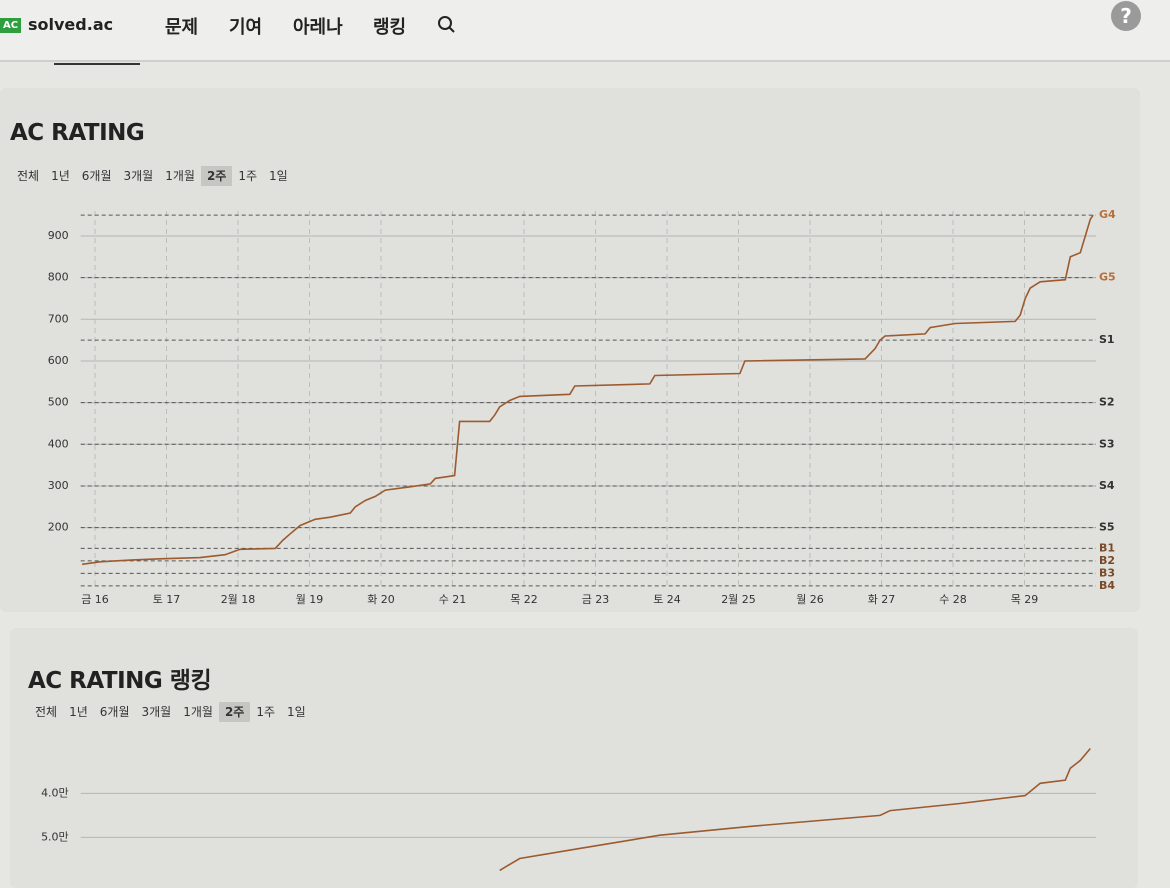  What do you see at coordinates (1107, 547) in the screenshot?
I see `tier-label: B1` at bounding box center [1107, 547].